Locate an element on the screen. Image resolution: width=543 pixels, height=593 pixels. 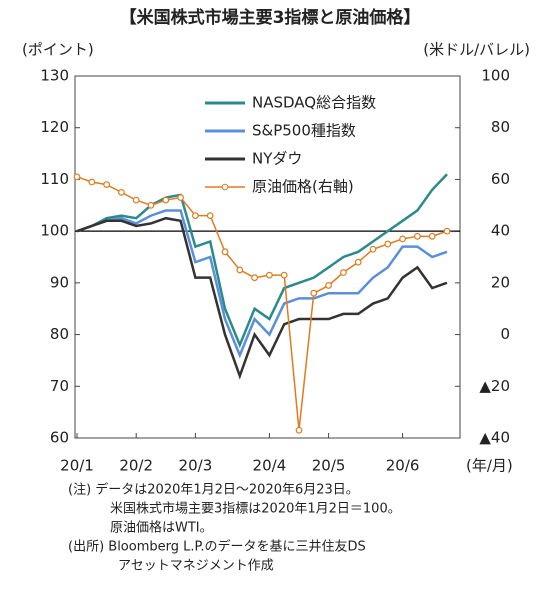
legend-label: NASDAQ総合指数 is located at coordinates (314, 103).